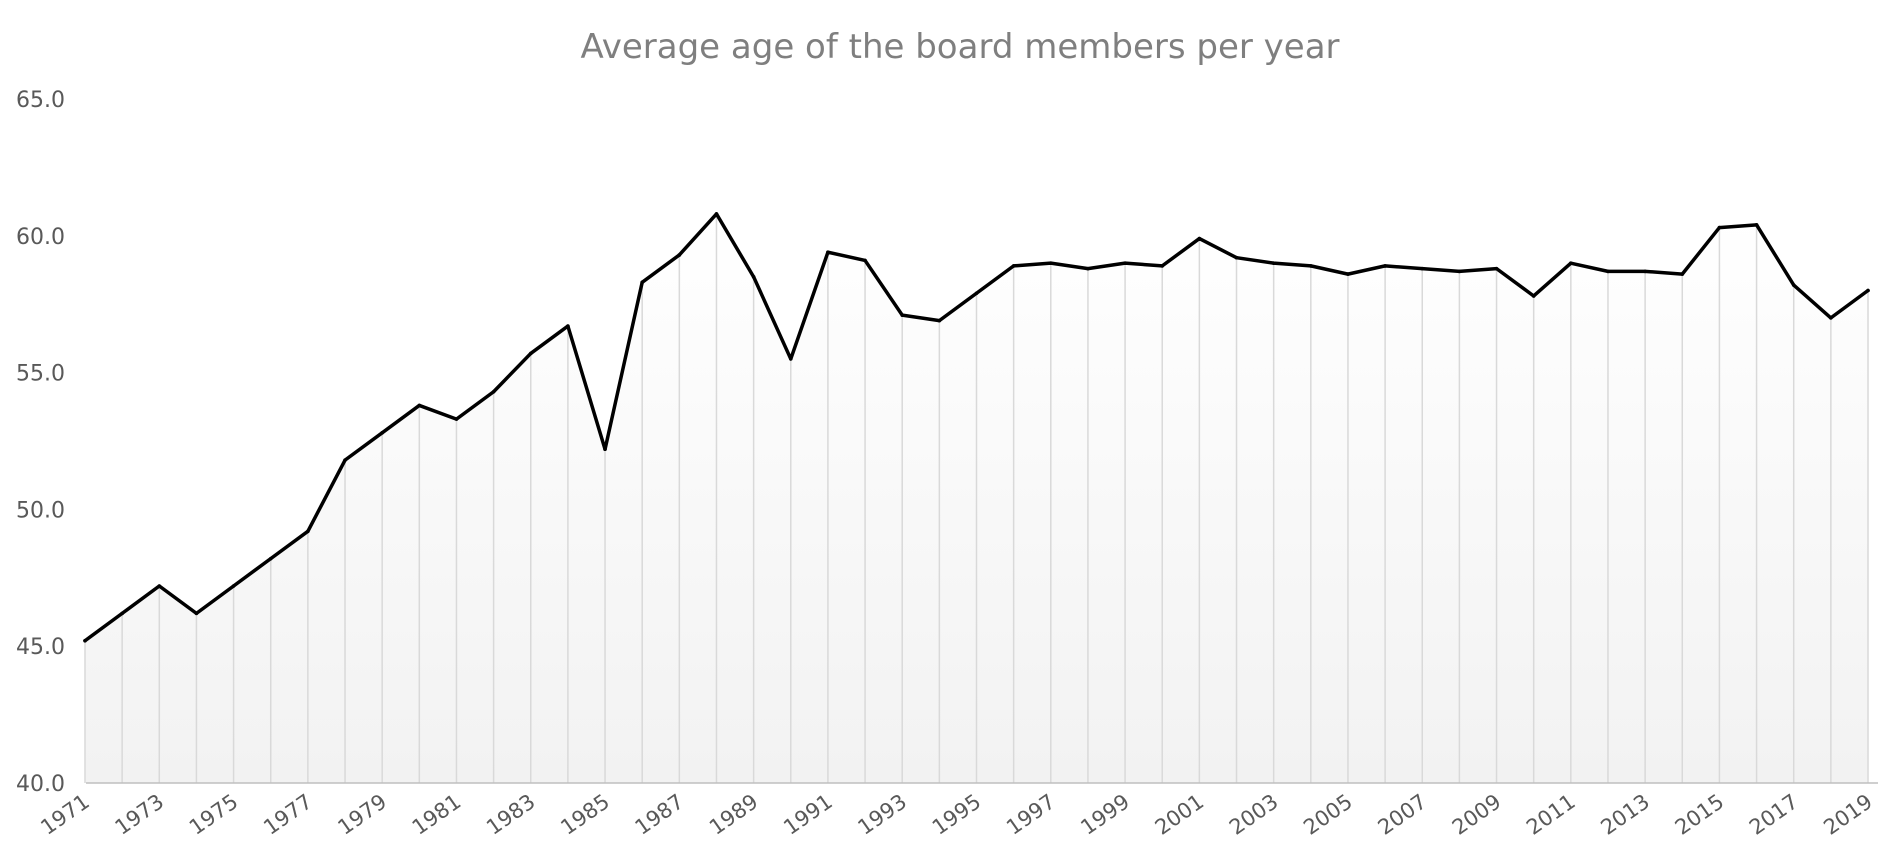  What do you see at coordinates (808, 814) in the screenshot?
I see `x-tick-label-1991: 1991` at bounding box center [808, 814].